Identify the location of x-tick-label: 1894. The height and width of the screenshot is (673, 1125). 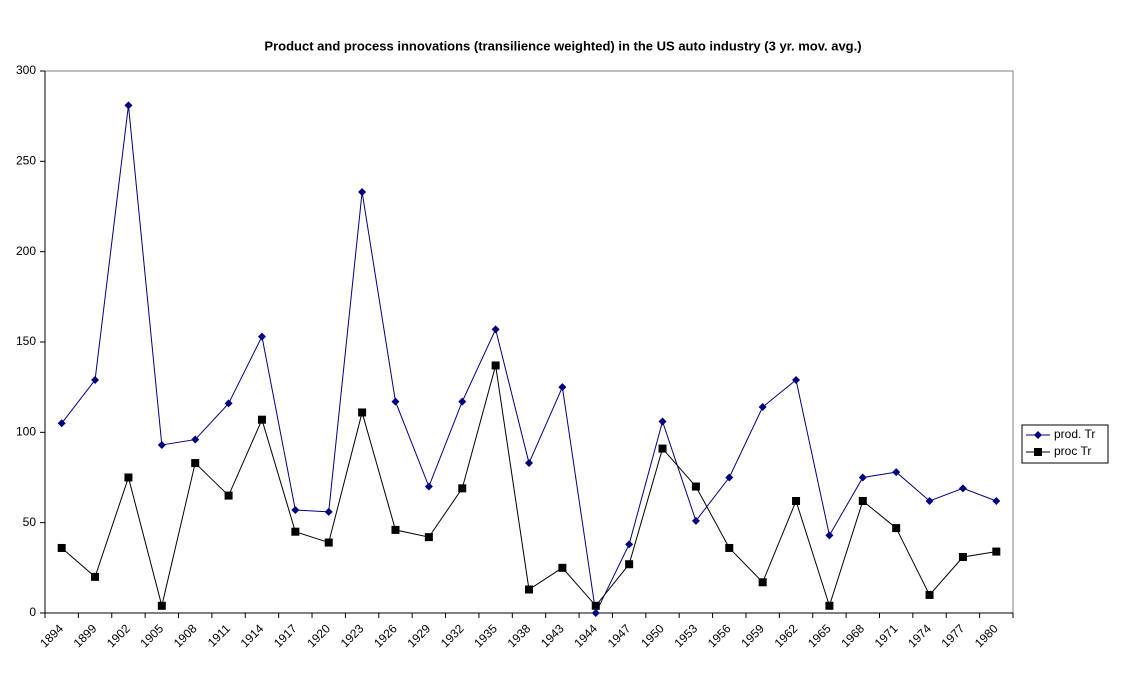
(51, 635).